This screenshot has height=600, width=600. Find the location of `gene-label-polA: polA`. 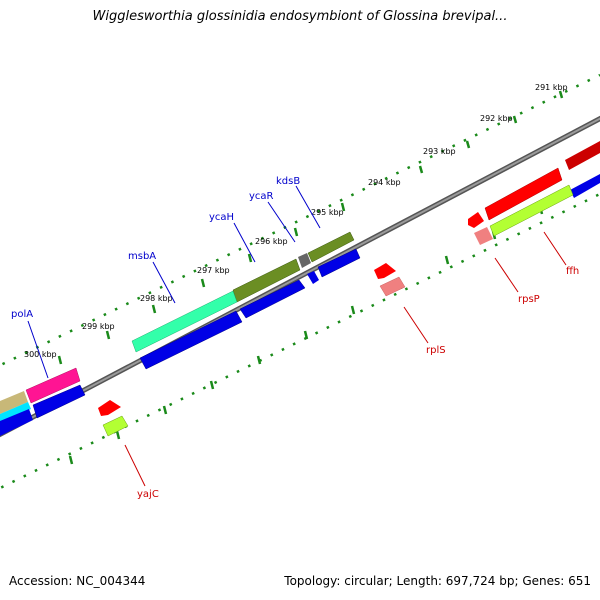

gene-label-polA: polA is located at coordinates (22, 314).